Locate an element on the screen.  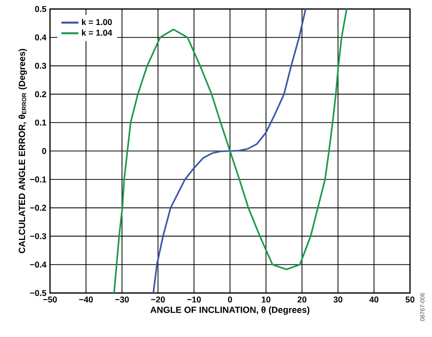
y-tick-label: 0.3 is located at coordinates (40, 65).